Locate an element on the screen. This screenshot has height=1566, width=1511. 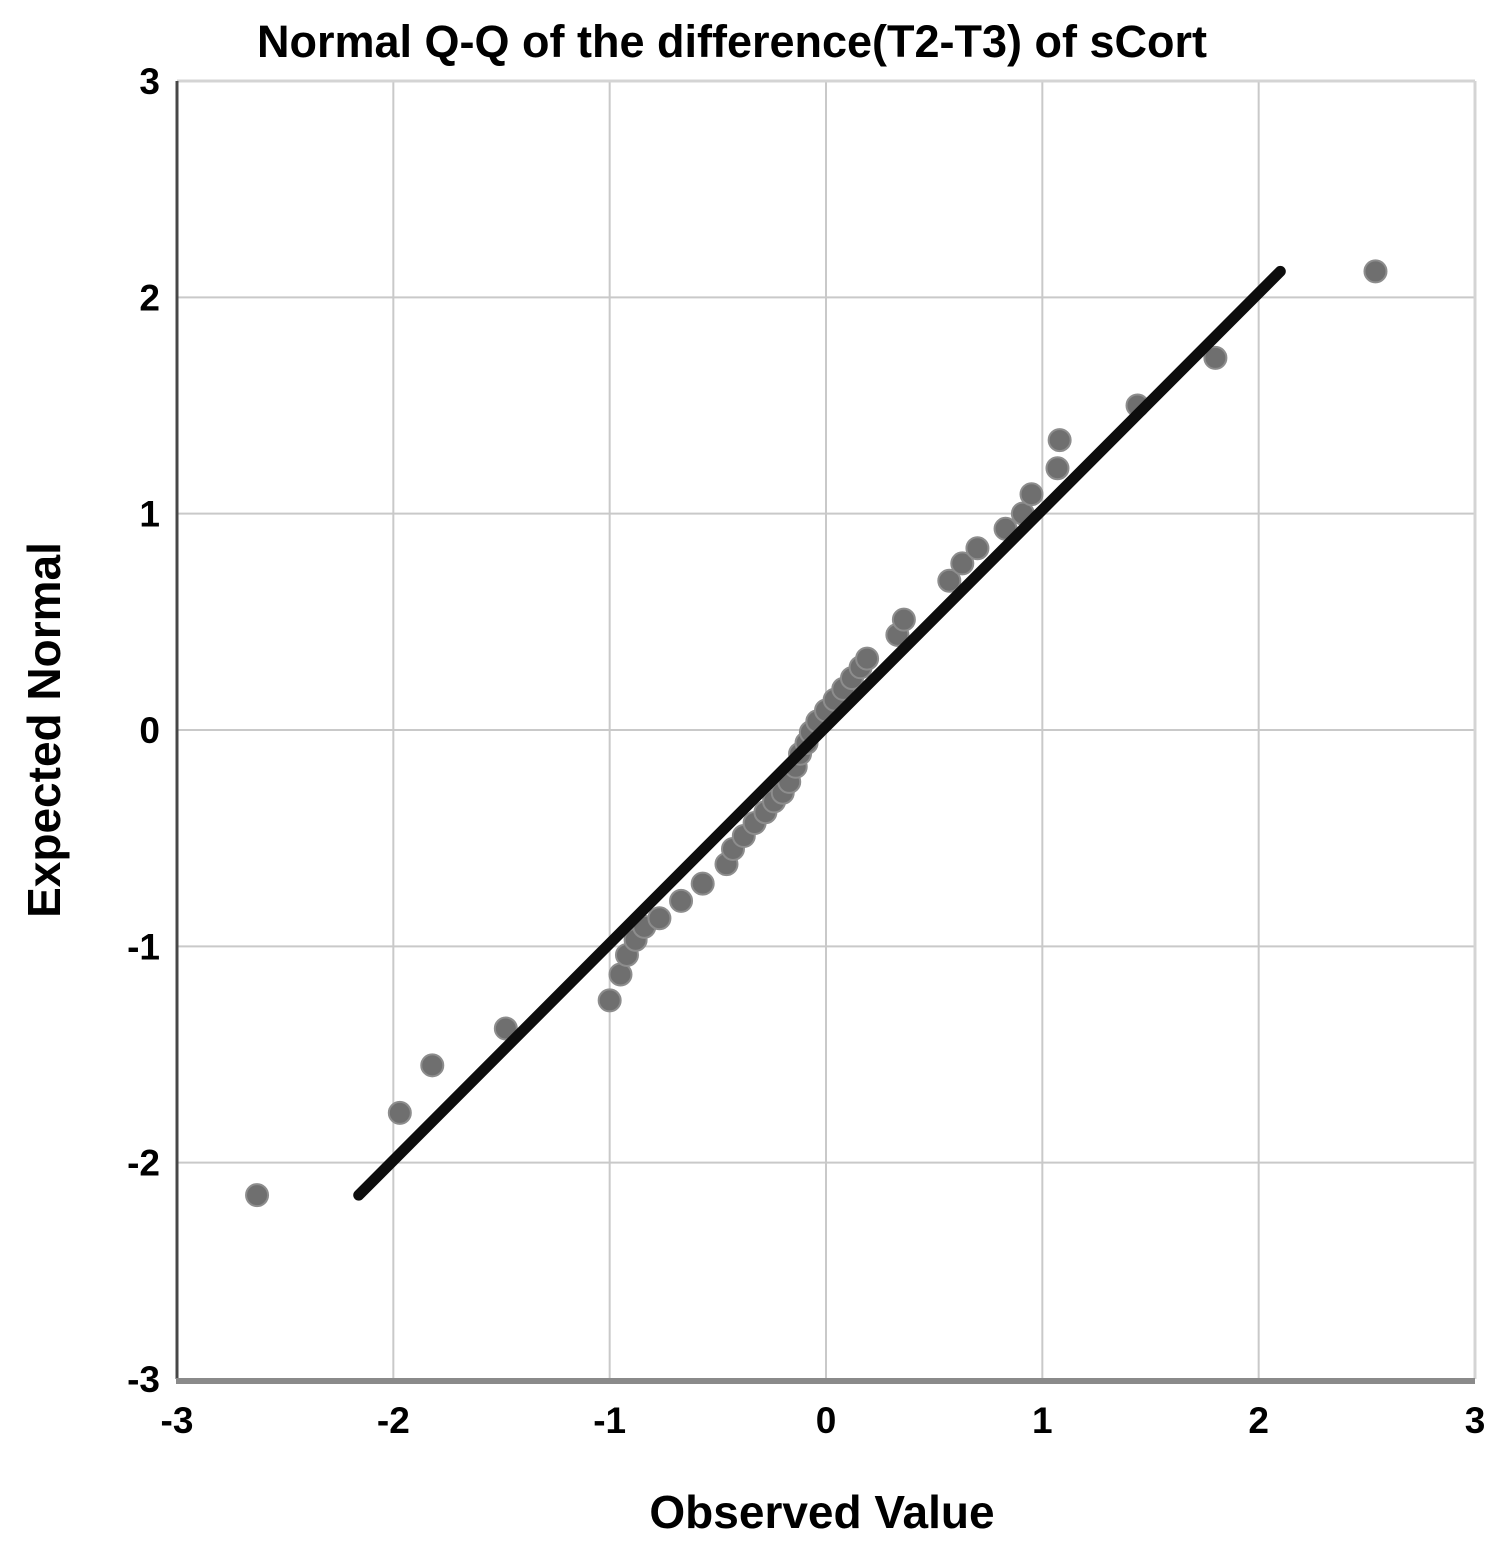
x-tick-label: -1 is located at coordinates (609, 1420).